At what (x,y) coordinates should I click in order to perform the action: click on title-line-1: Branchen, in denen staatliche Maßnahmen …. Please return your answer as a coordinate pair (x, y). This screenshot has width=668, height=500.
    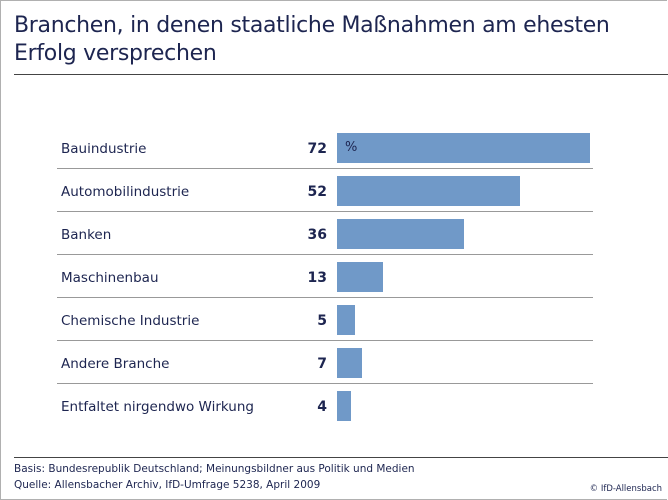
    Looking at the image, I should click on (312, 25).